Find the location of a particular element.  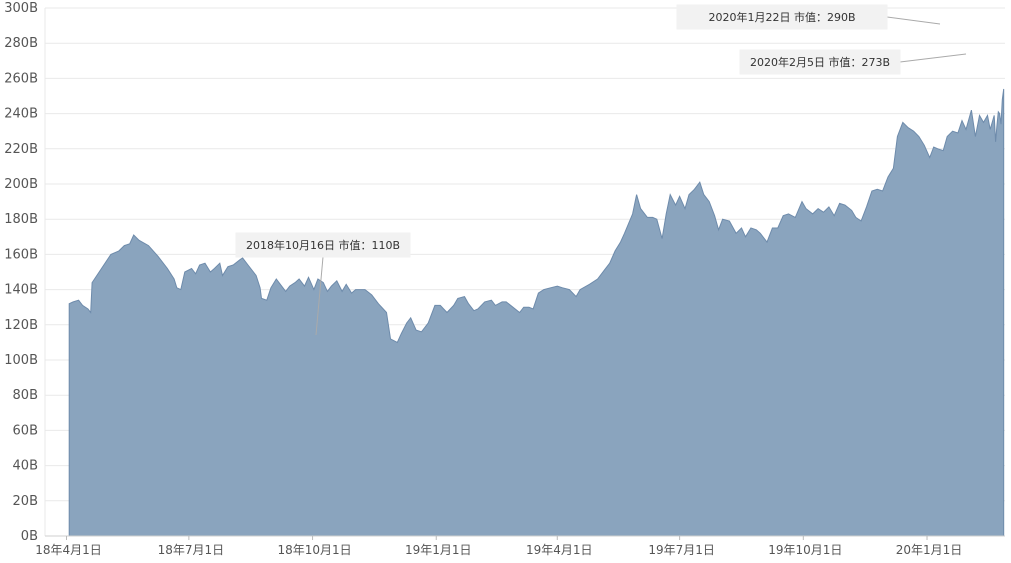

x-tick-label: 18年10月1日 is located at coordinates (314, 550).